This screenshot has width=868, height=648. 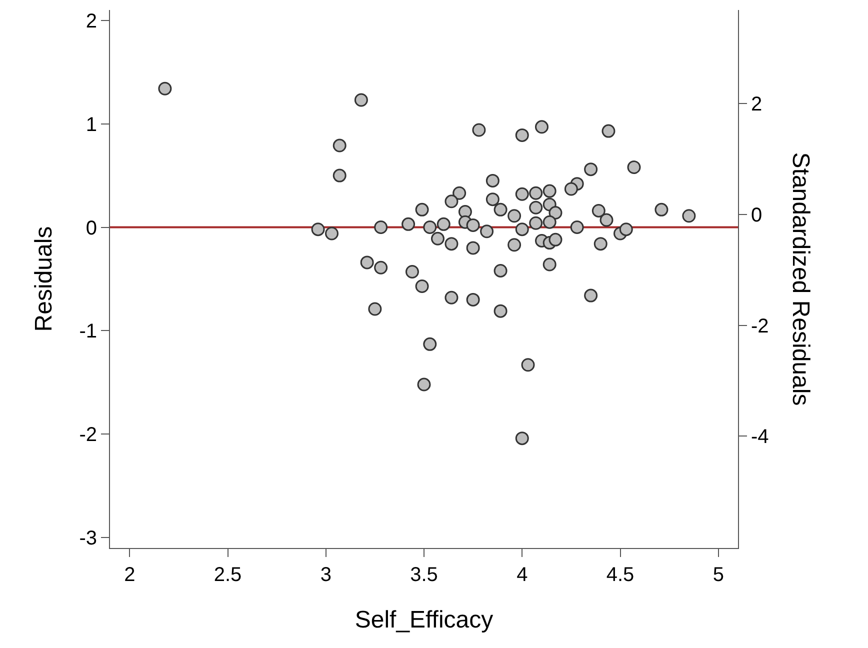 I want to click on x-axis-title: Self_Efficacy, so click(x=424, y=620).